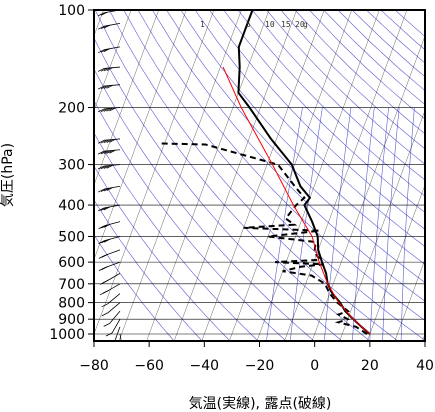 This screenshot has width=435, height=412. Describe the element at coordinates (260, 404) in the screenshot. I see `x-axis-label: 気温(実線), 露点(破線)` at that location.